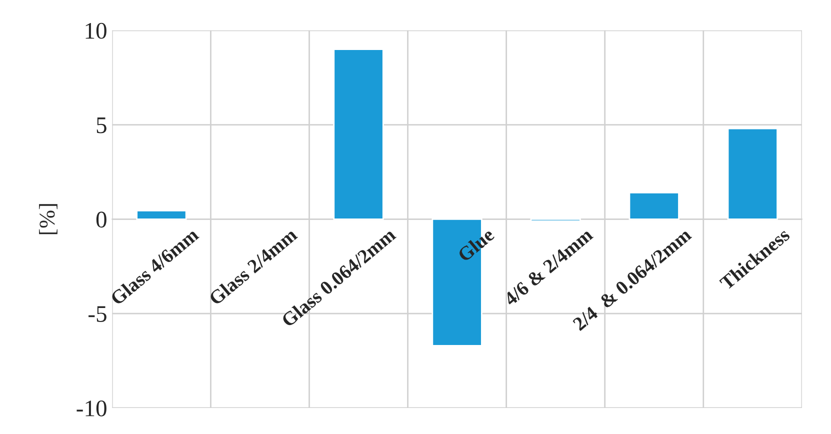 The image size is (831, 434). I want to click on y-tick-label: 10, so click(96, 30).